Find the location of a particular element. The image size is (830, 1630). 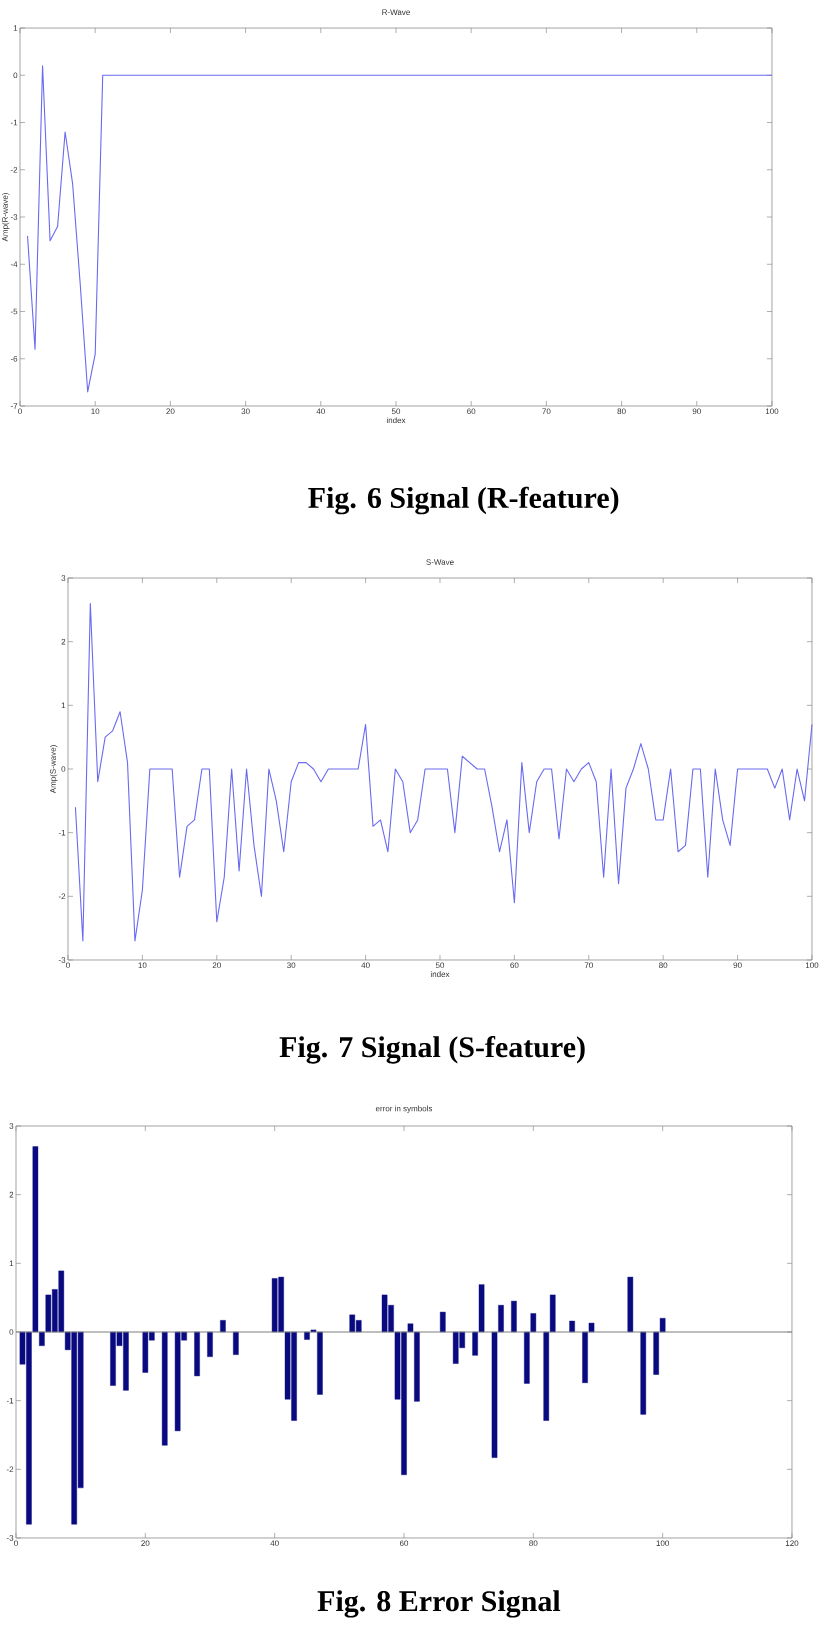

caption: Fig. 6 Signal (R-feature) is located at coordinates (463, 500).